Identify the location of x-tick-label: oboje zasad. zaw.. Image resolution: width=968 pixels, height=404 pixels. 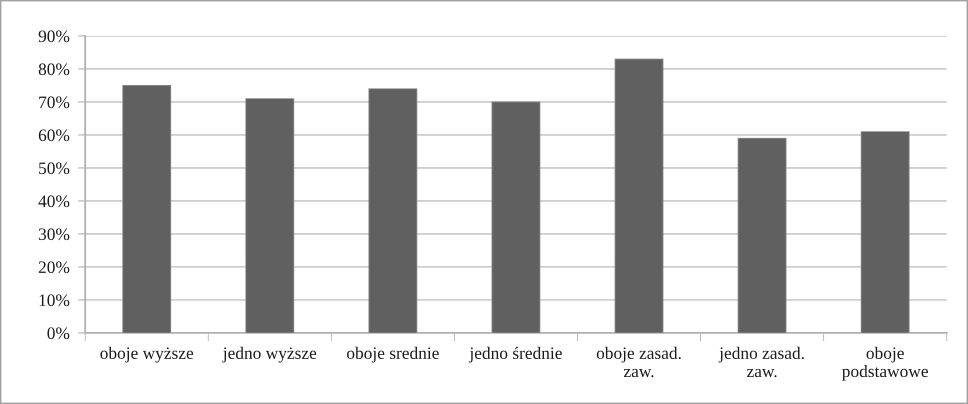
(638, 362).